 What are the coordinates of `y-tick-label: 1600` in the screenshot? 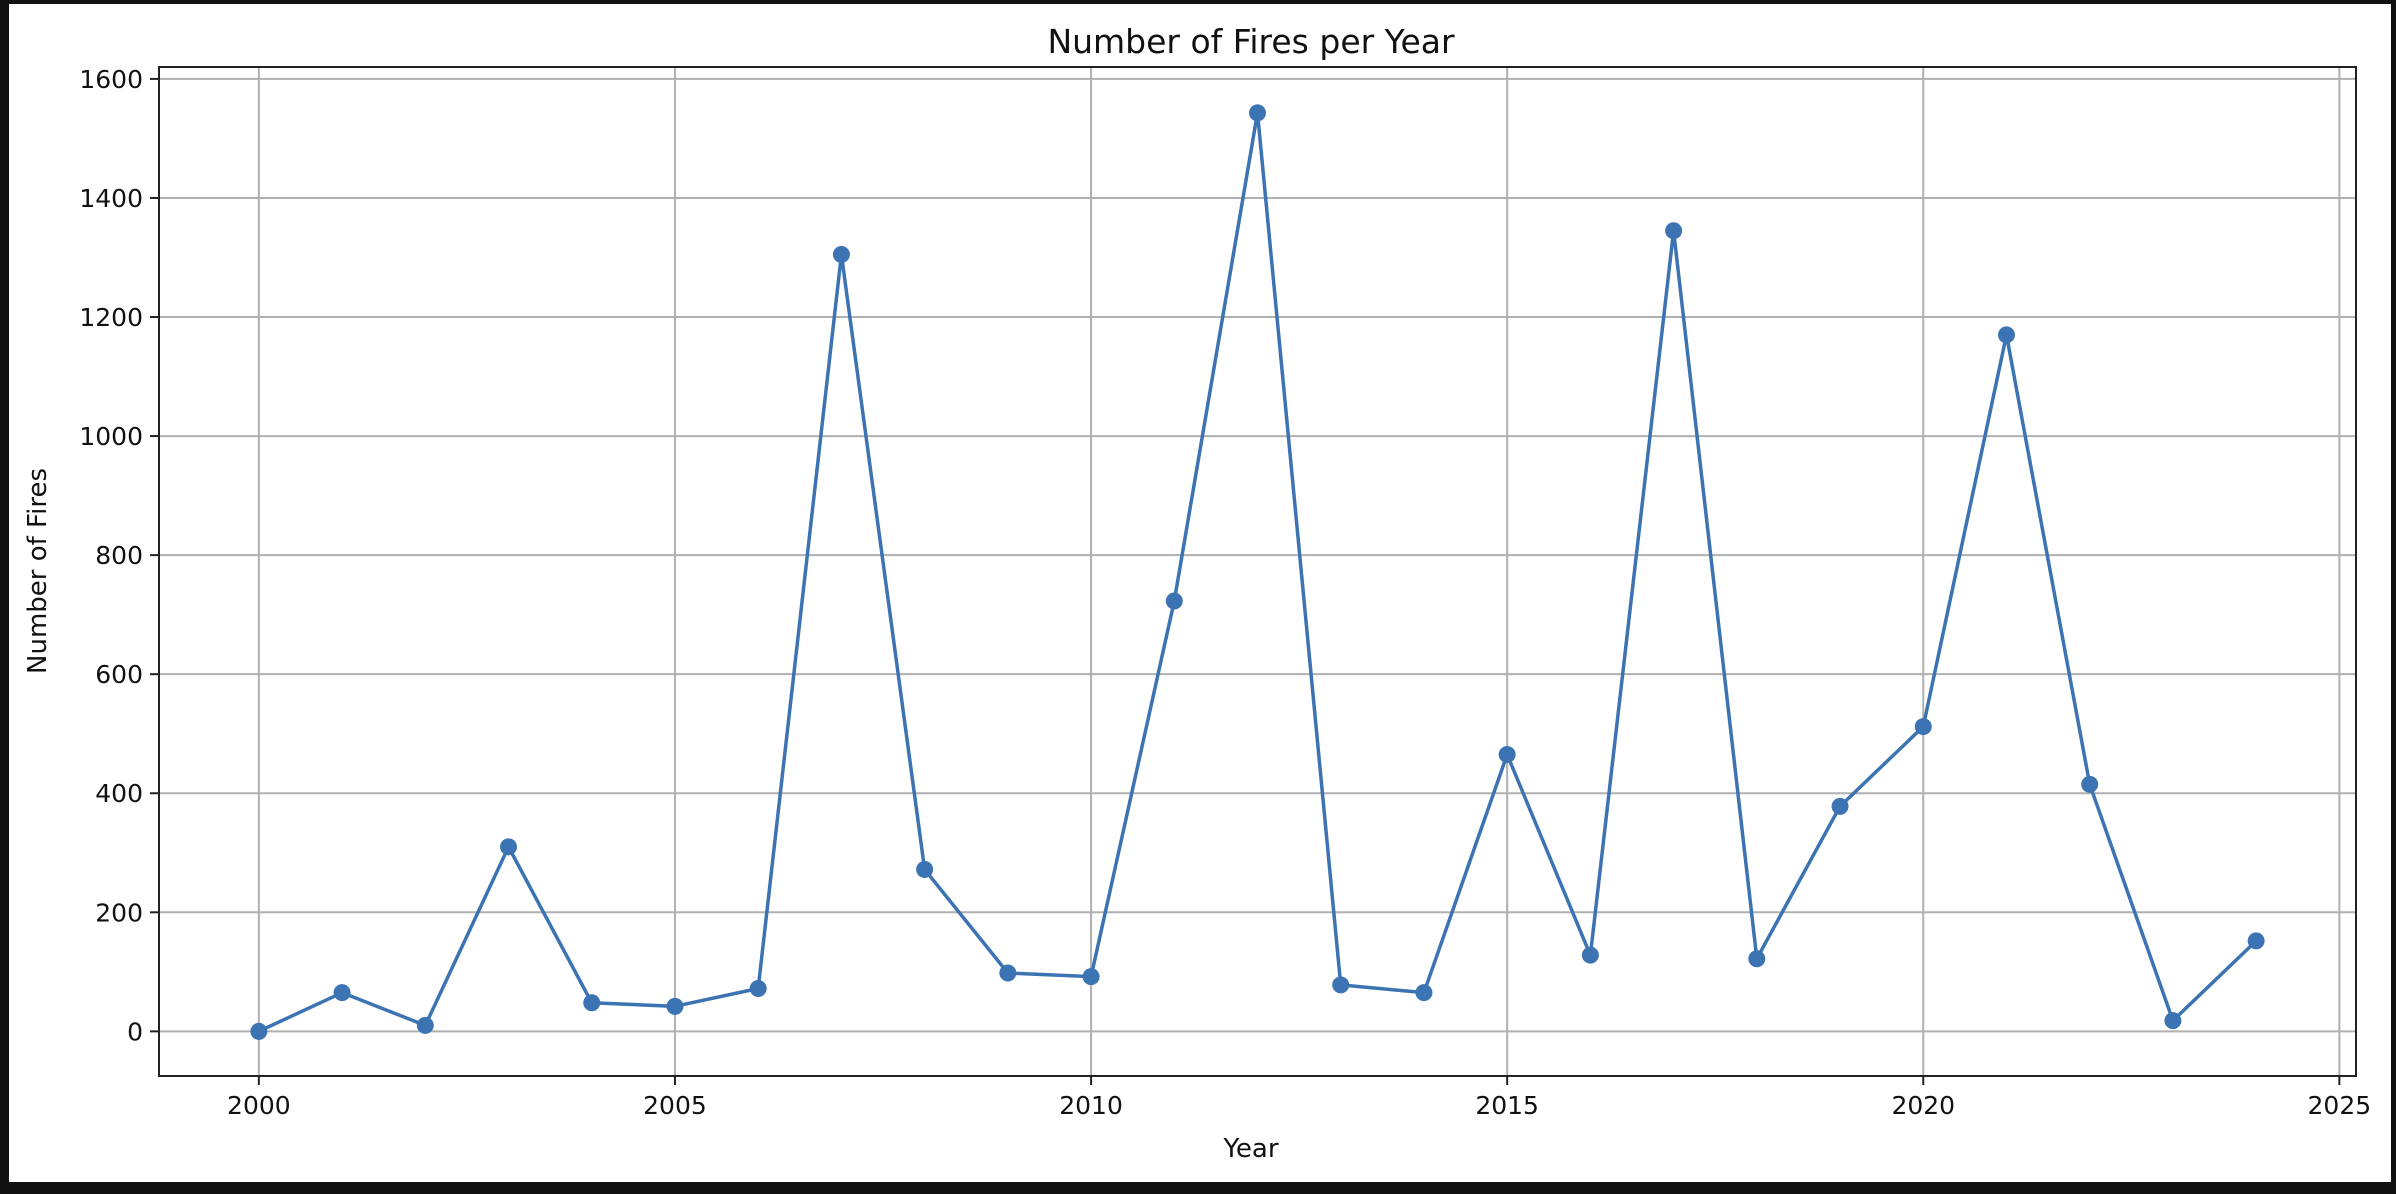 It's located at (111, 79).